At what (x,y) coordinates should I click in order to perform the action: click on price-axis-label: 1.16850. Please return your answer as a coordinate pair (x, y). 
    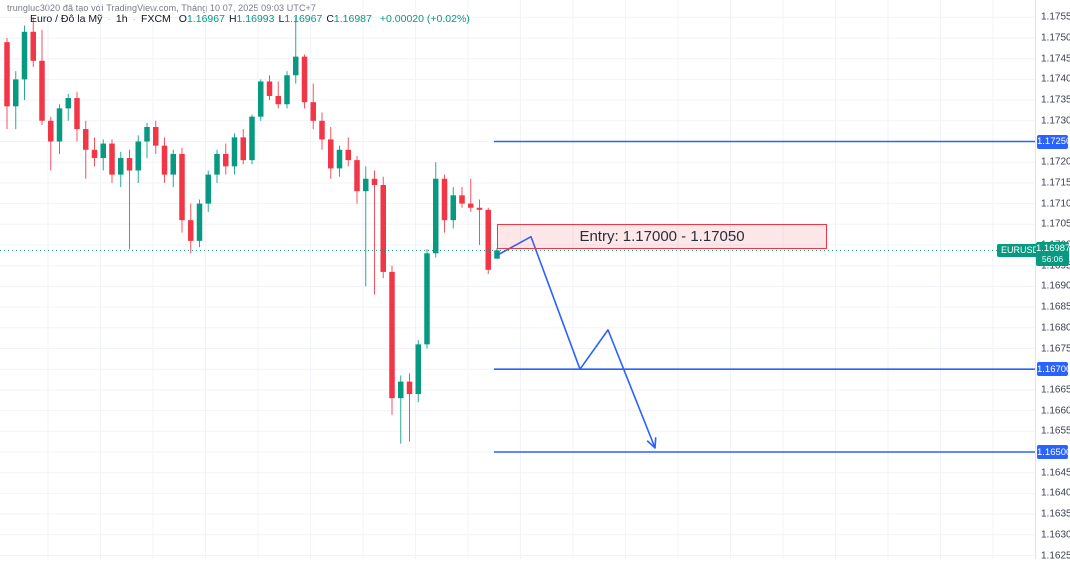
    Looking at the image, I should click on (1055, 307).